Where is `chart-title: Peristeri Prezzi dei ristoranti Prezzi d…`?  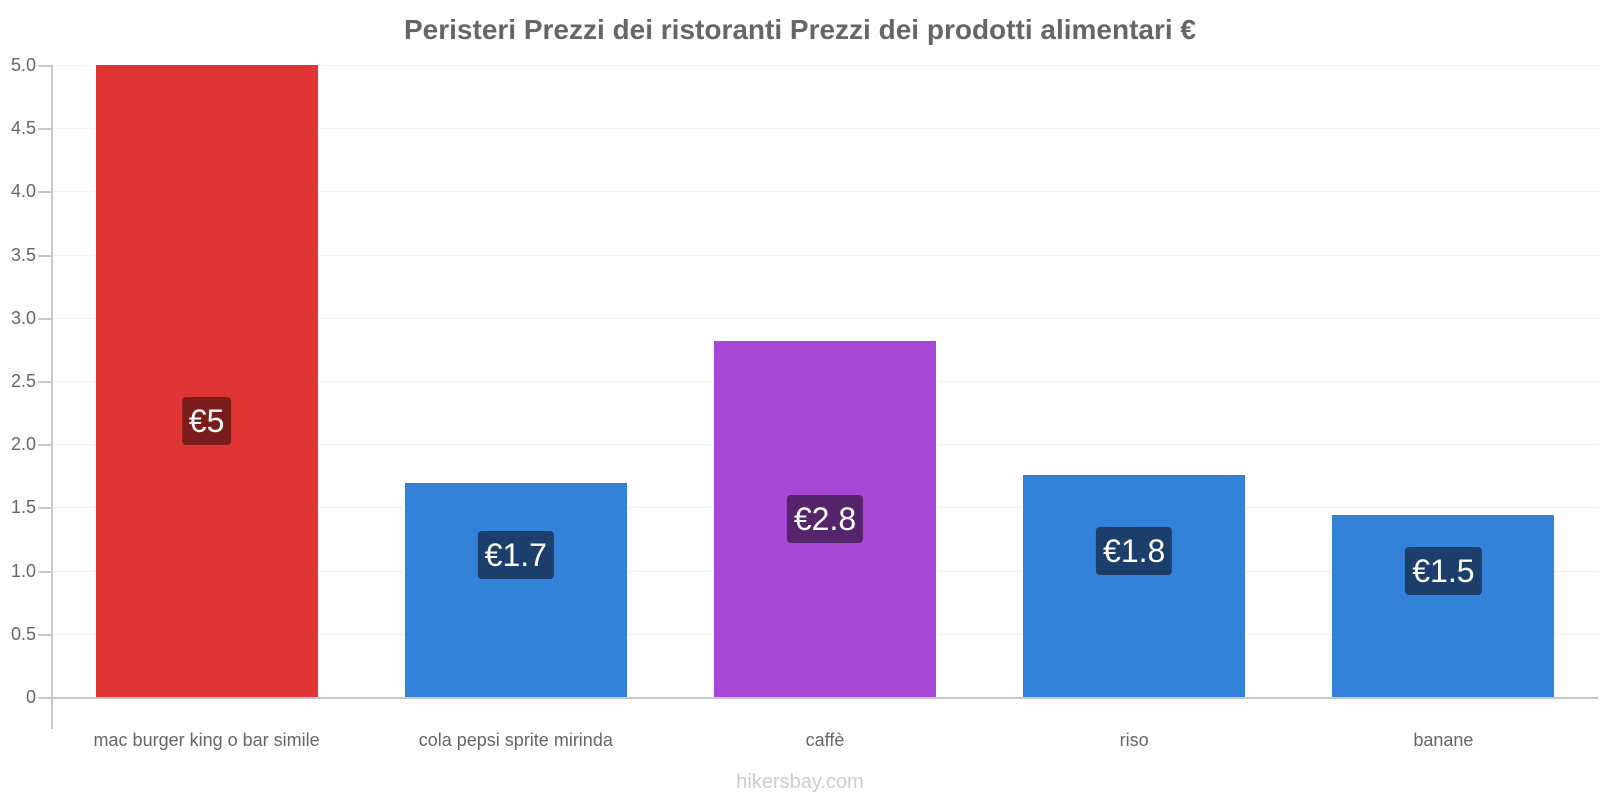
chart-title: Peristeri Prezzi dei ristoranti Prezzi d… is located at coordinates (800, 29).